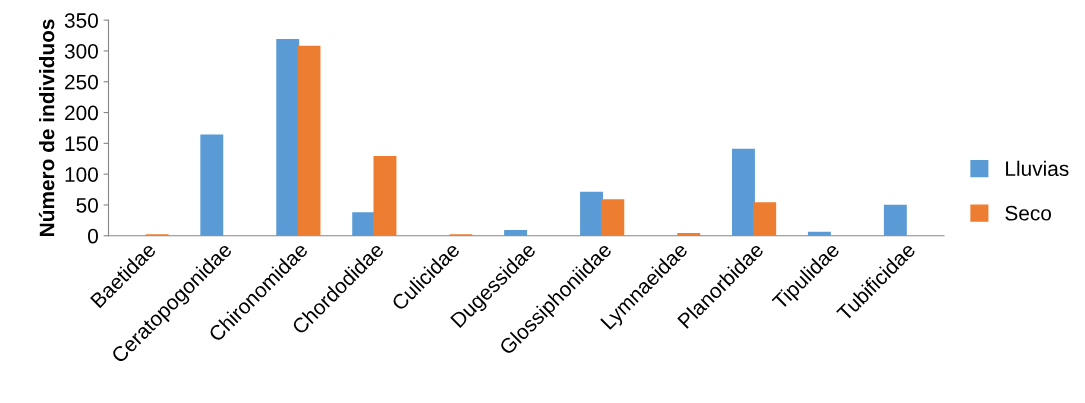 The width and height of the screenshot is (1085, 403). Describe the element at coordinates (81, 144) in the screenshot. I see `y-tick-label: 150` at that location.